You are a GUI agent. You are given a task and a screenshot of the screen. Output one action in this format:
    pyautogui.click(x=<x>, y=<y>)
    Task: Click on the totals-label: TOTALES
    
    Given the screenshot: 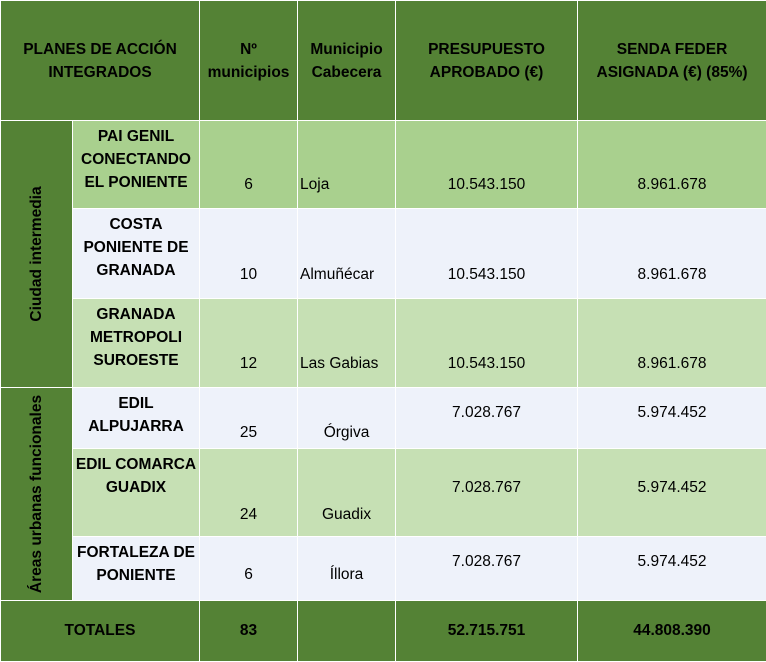 What is the action you would take?
    pyautogui.click(x=100, y=631)
    